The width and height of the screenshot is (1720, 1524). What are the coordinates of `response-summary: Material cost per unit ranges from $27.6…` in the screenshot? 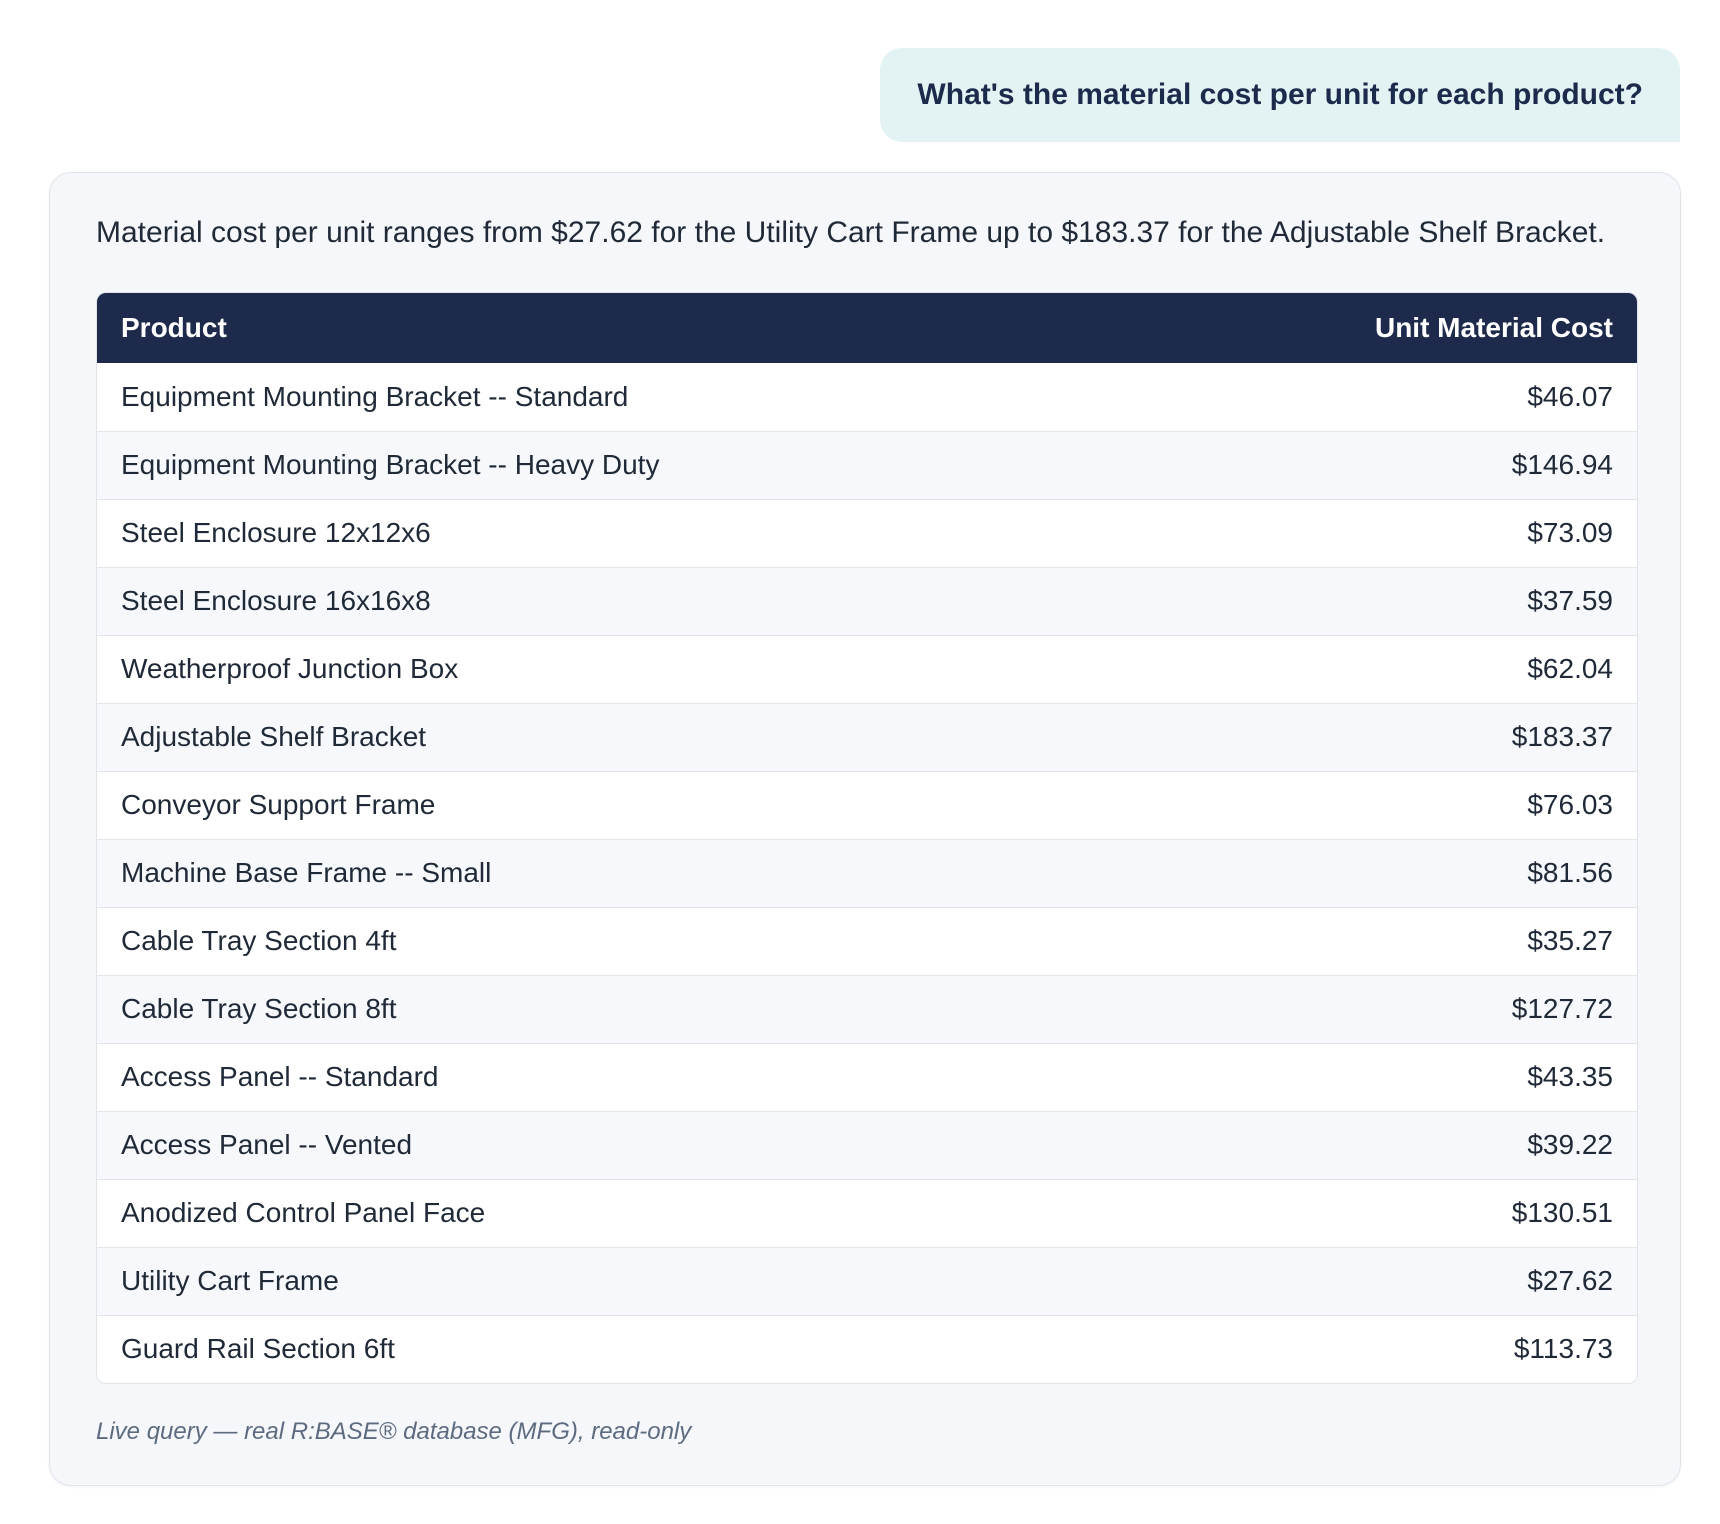 It's located at (851, 232).